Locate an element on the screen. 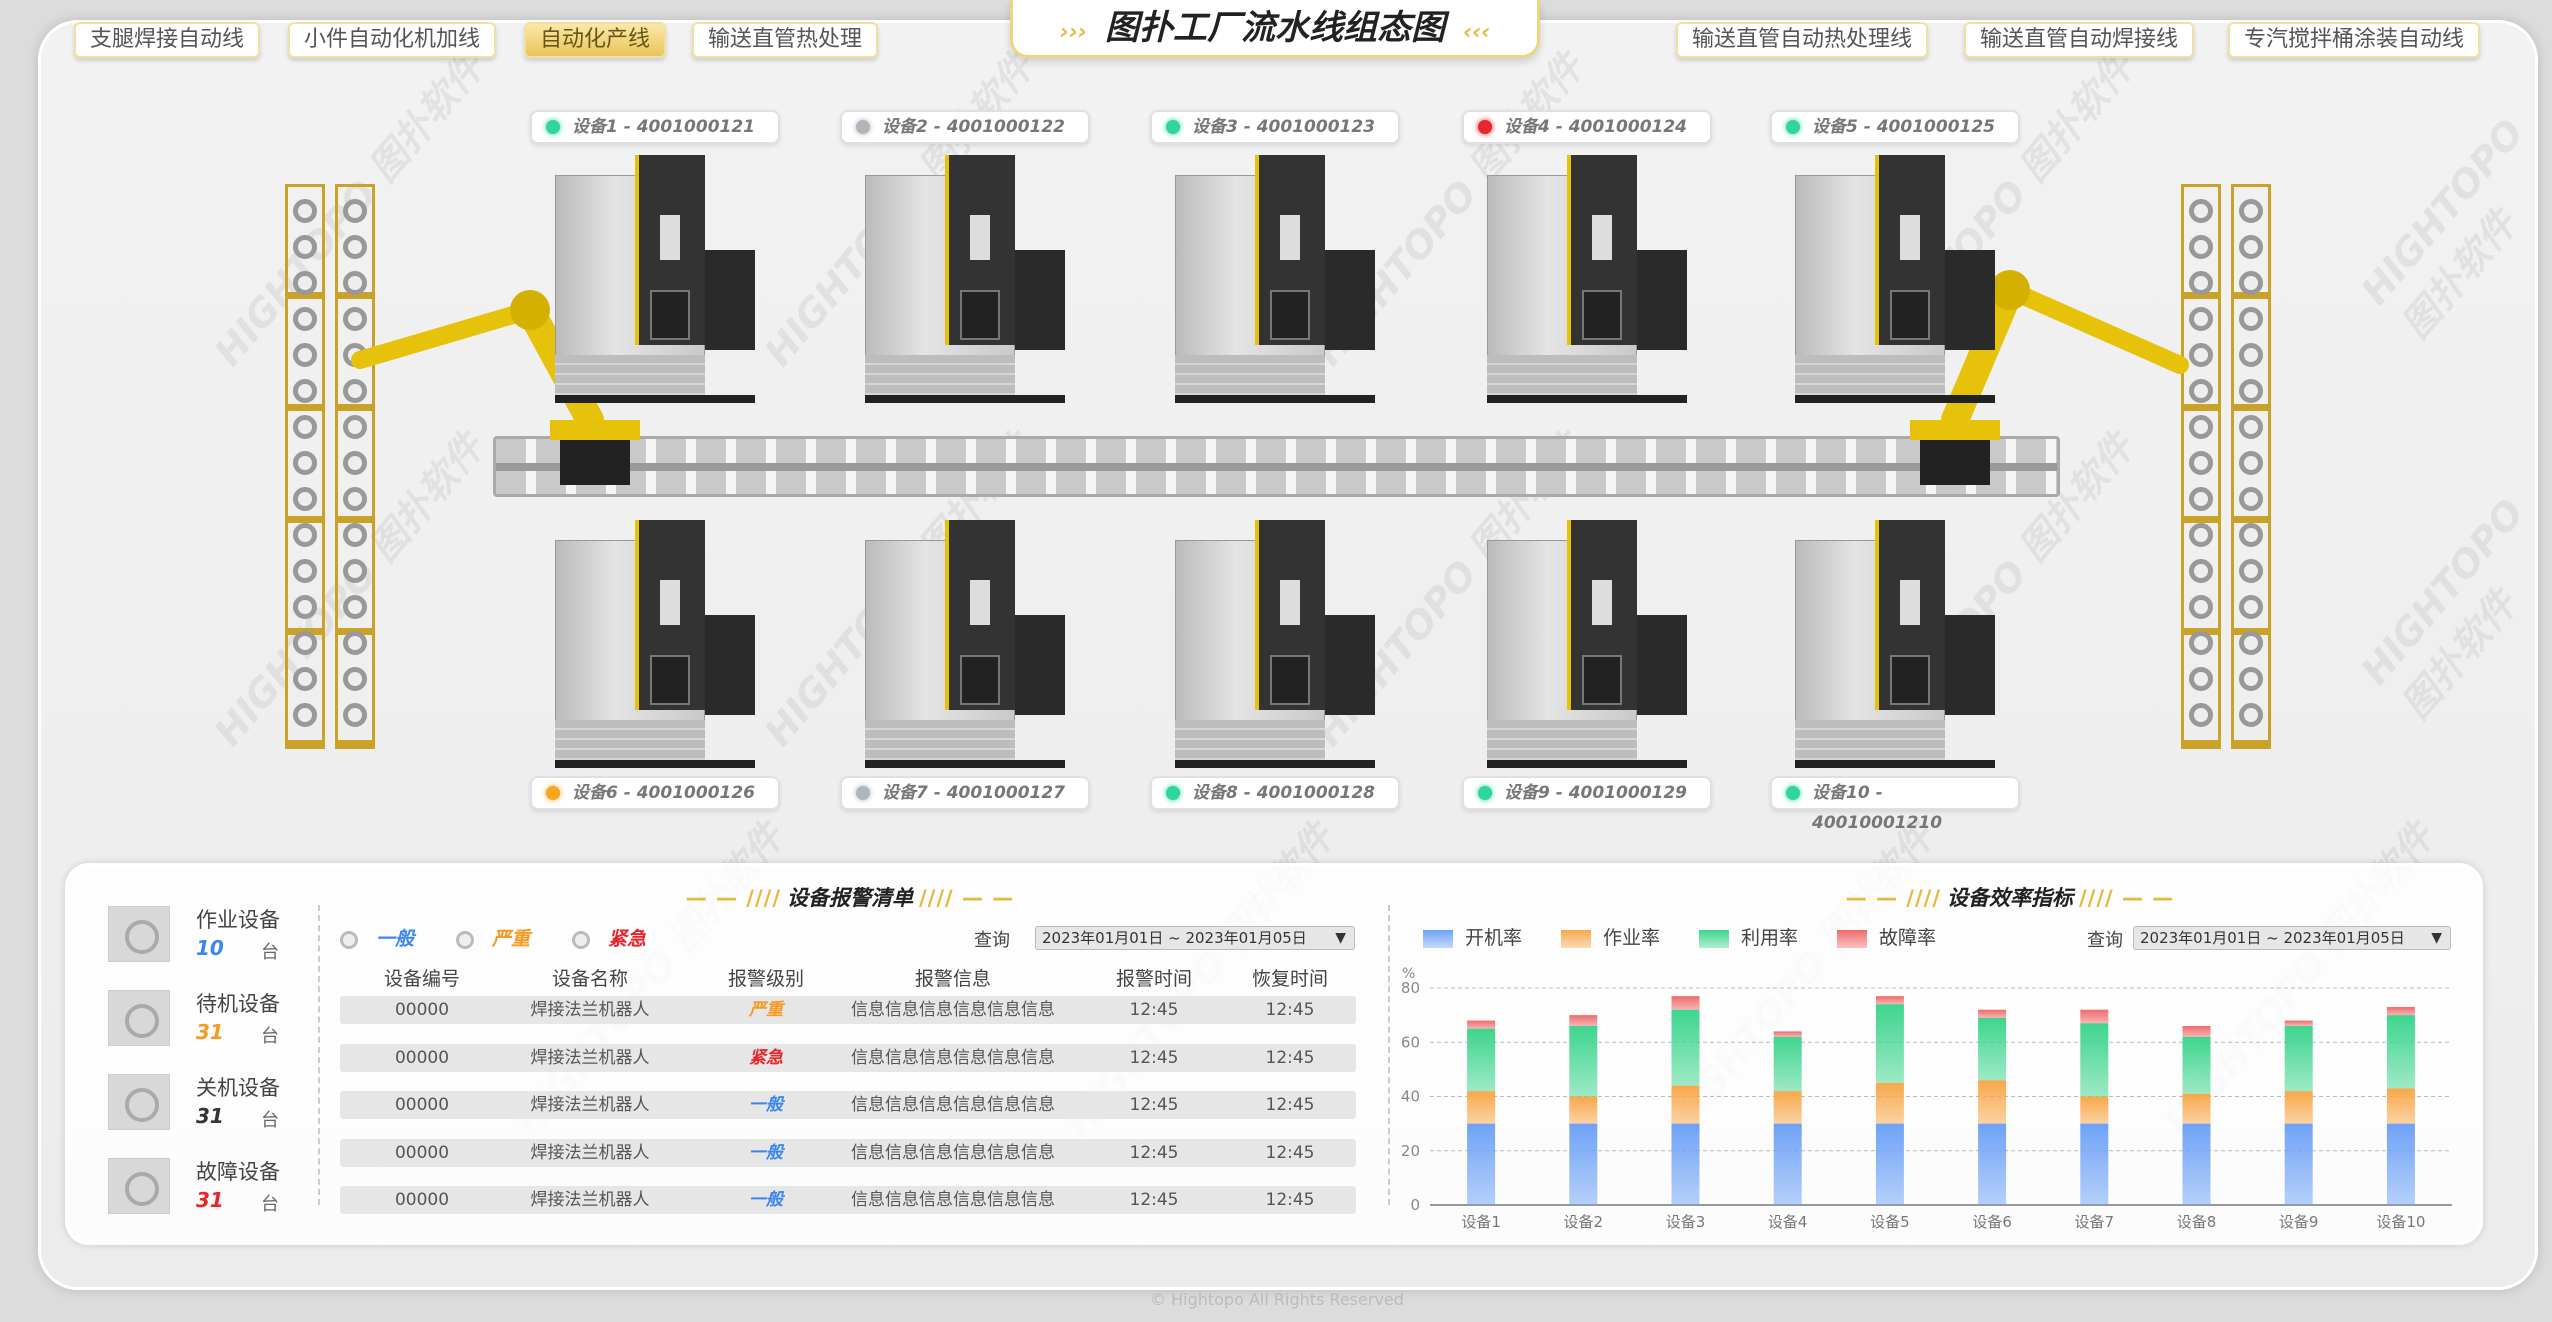 This screenshot has height=1322, width=2552. title-text: 图扑工厂流水线组态图 is located at coordinates (1275, 28).